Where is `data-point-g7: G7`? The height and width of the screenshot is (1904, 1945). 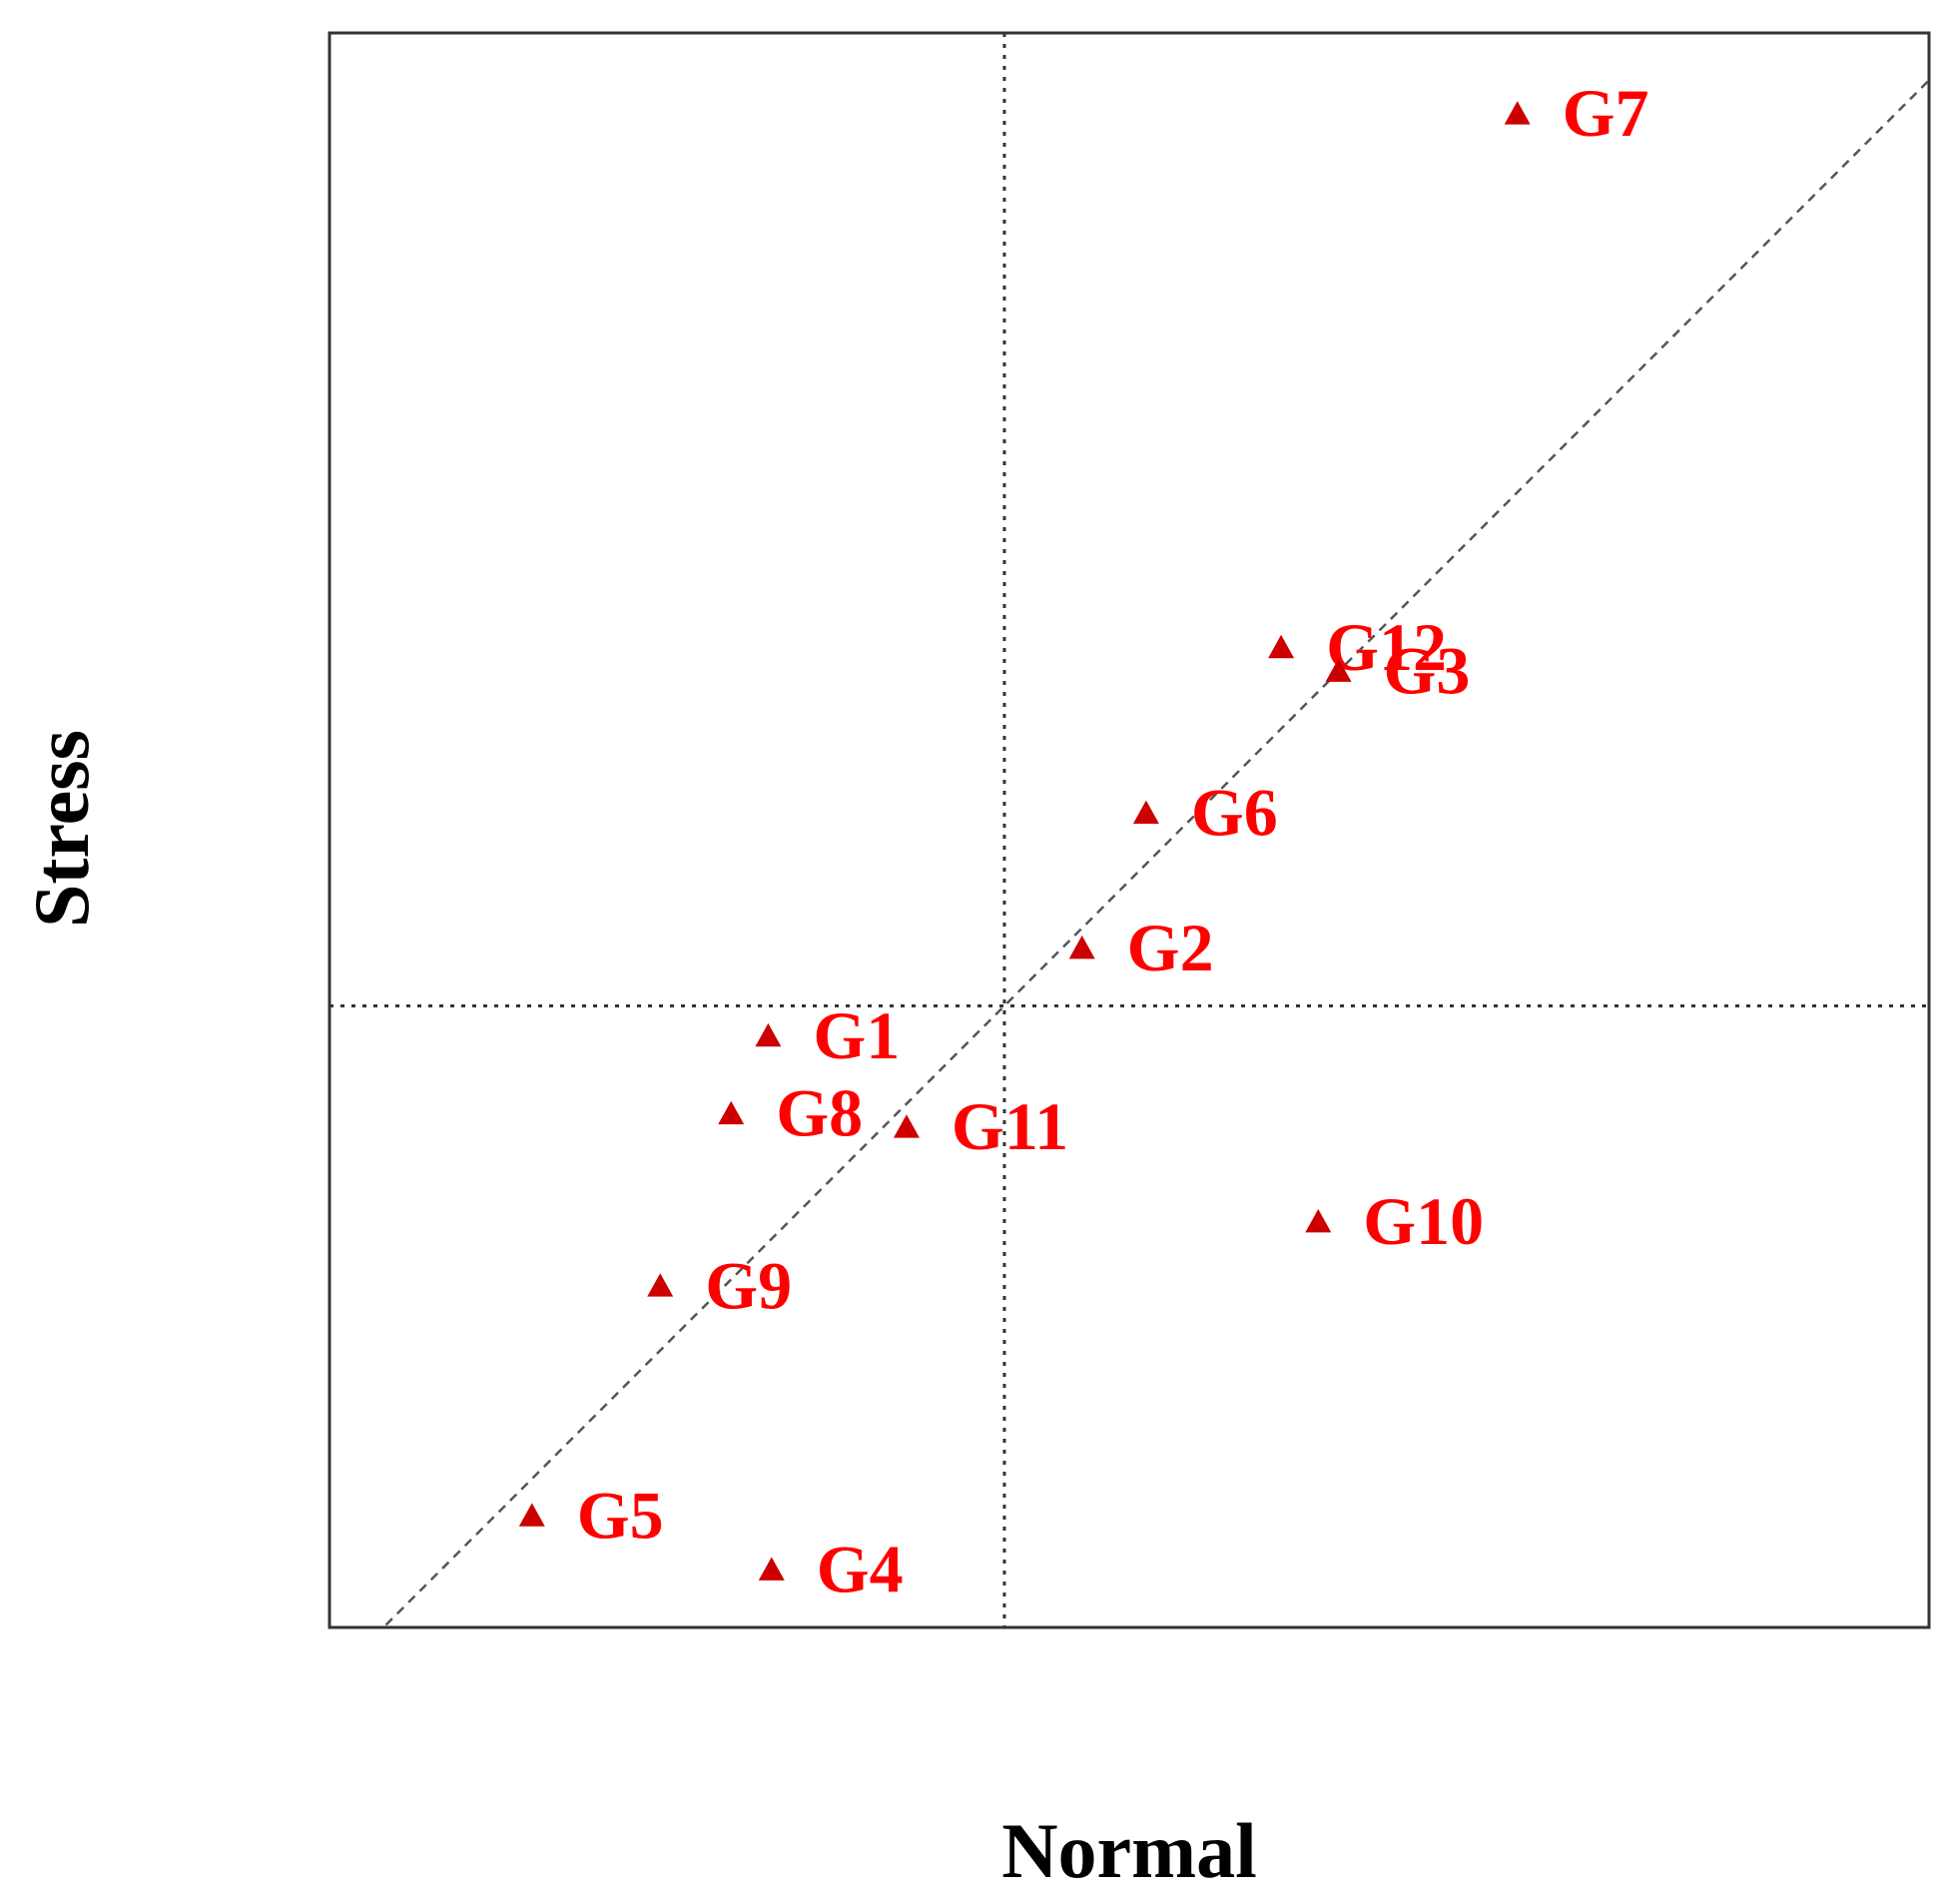 data-point-g7: G7 is located at coordinates (1576, 113).